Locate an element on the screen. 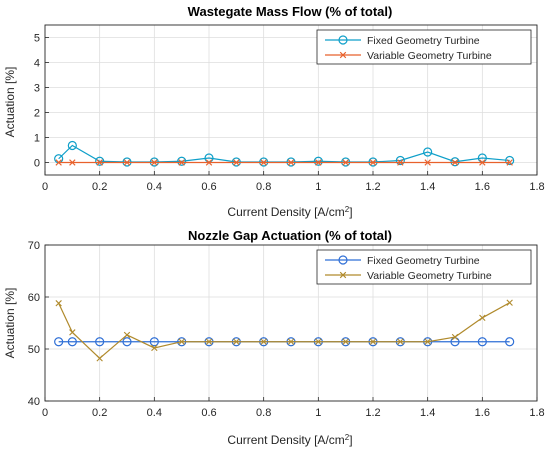  y-tick-label: 5 is located at coordinates (37, 39).